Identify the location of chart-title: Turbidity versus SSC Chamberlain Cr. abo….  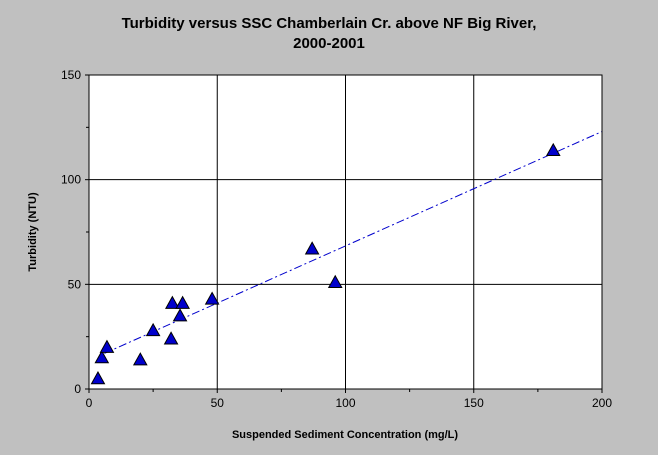
(329, 34).